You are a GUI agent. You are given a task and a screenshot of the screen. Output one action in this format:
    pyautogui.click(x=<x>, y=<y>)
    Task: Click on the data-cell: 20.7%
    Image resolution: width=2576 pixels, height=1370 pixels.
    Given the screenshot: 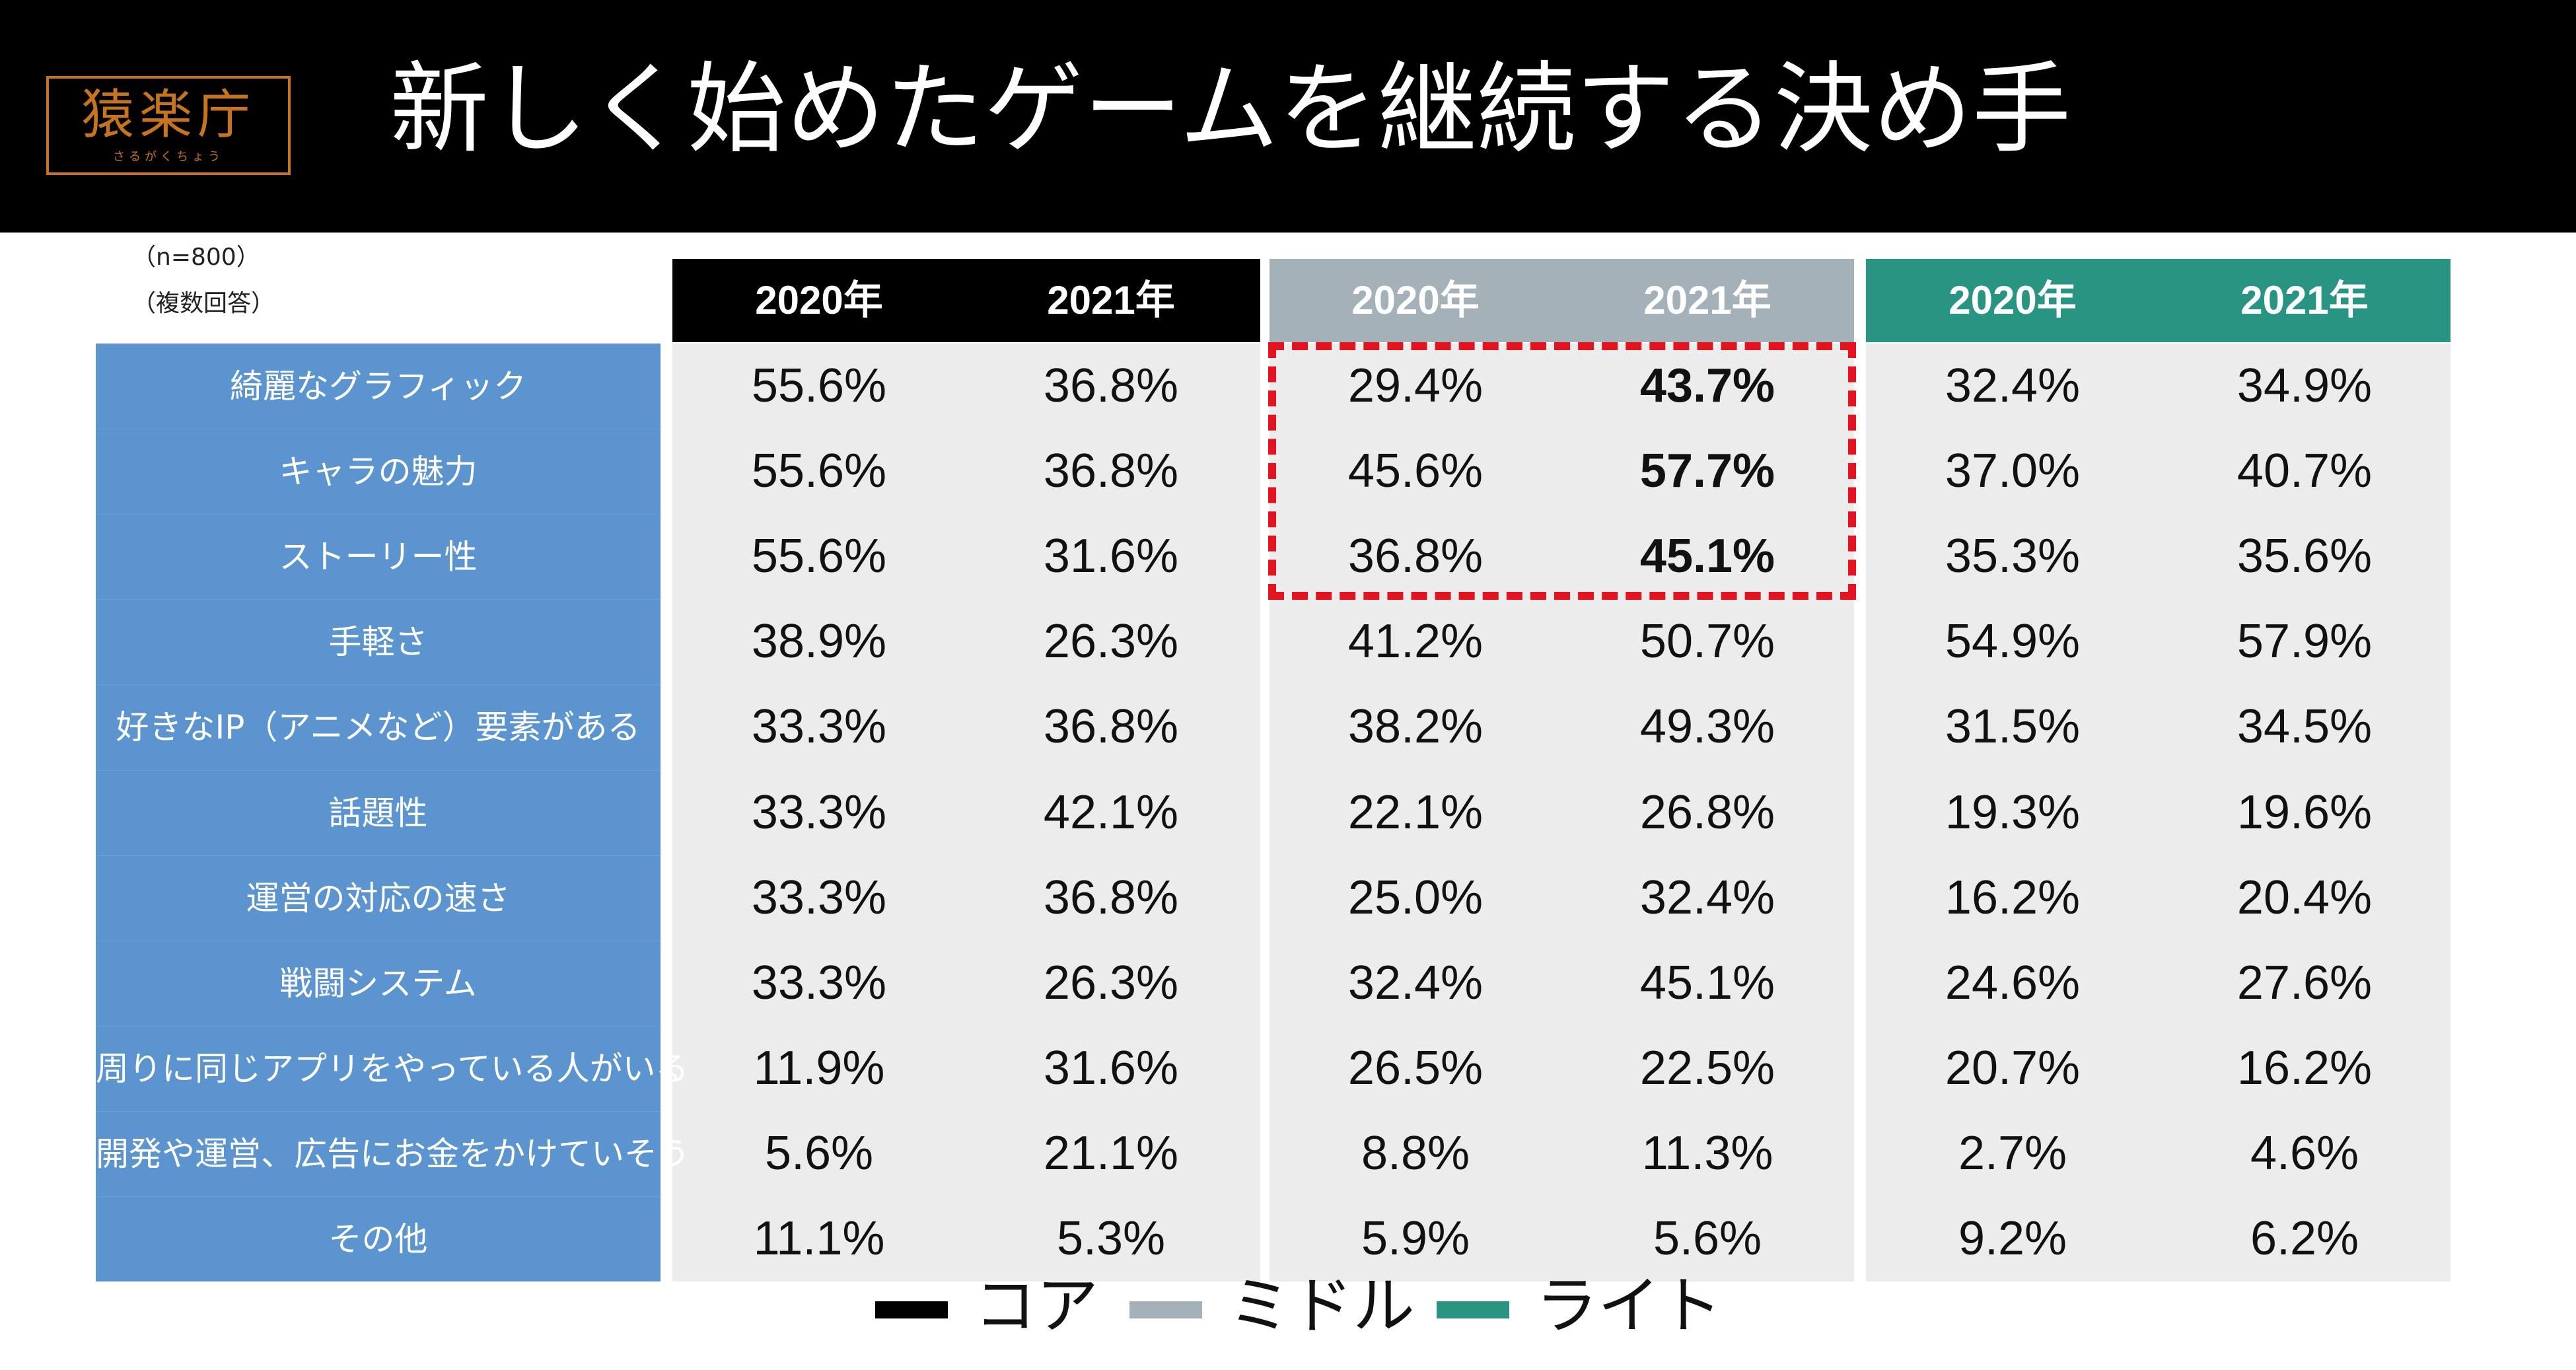 What is the action you would take?
    pyautogui.click(x=2013, y=1068)
    